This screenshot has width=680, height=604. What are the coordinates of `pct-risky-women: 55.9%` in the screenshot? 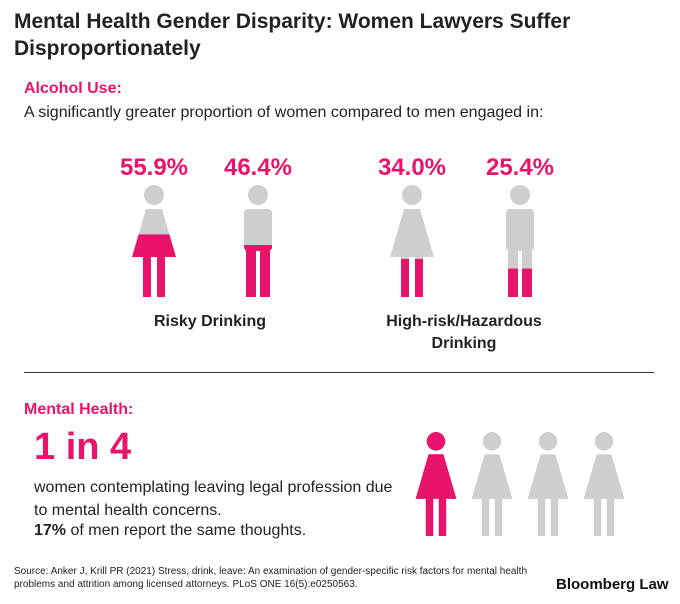 It's located at (154, 167).